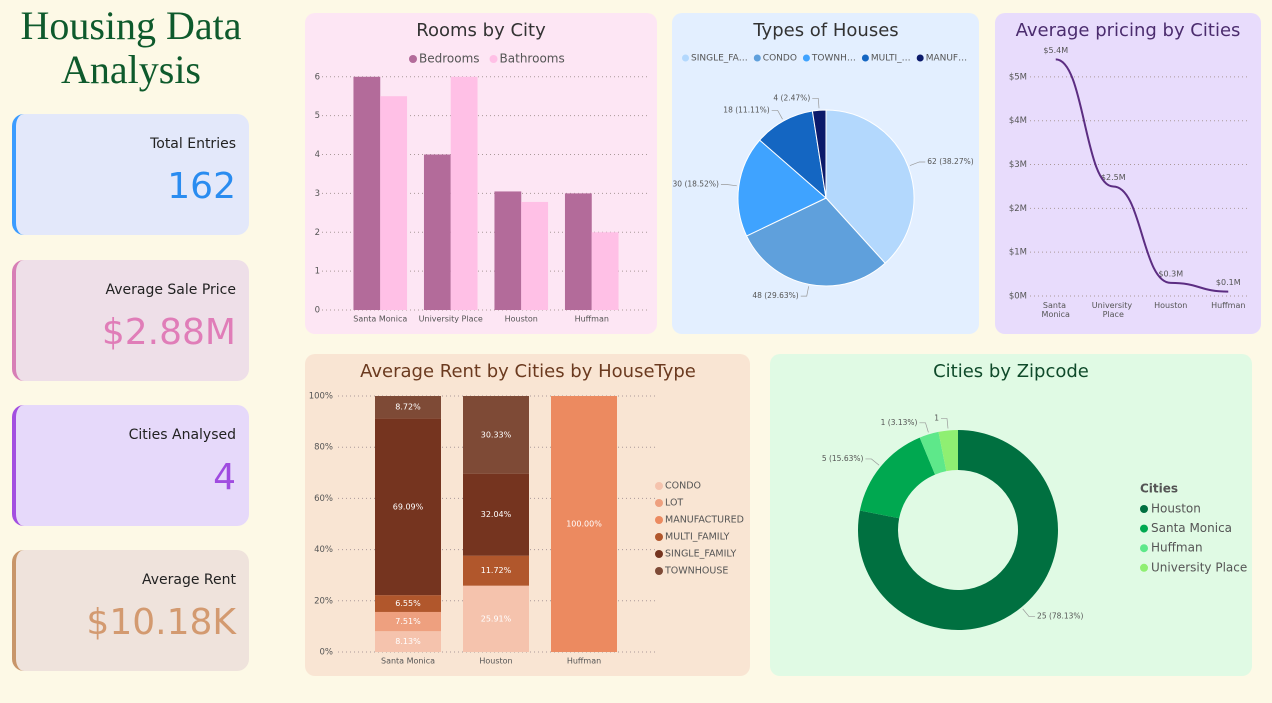 The width and height of the screenshot is (1272, 703). Describe the element at coordinates (1128, 30) in the screenshot. I see `chart-title: Average pricing by Cities` at that location.